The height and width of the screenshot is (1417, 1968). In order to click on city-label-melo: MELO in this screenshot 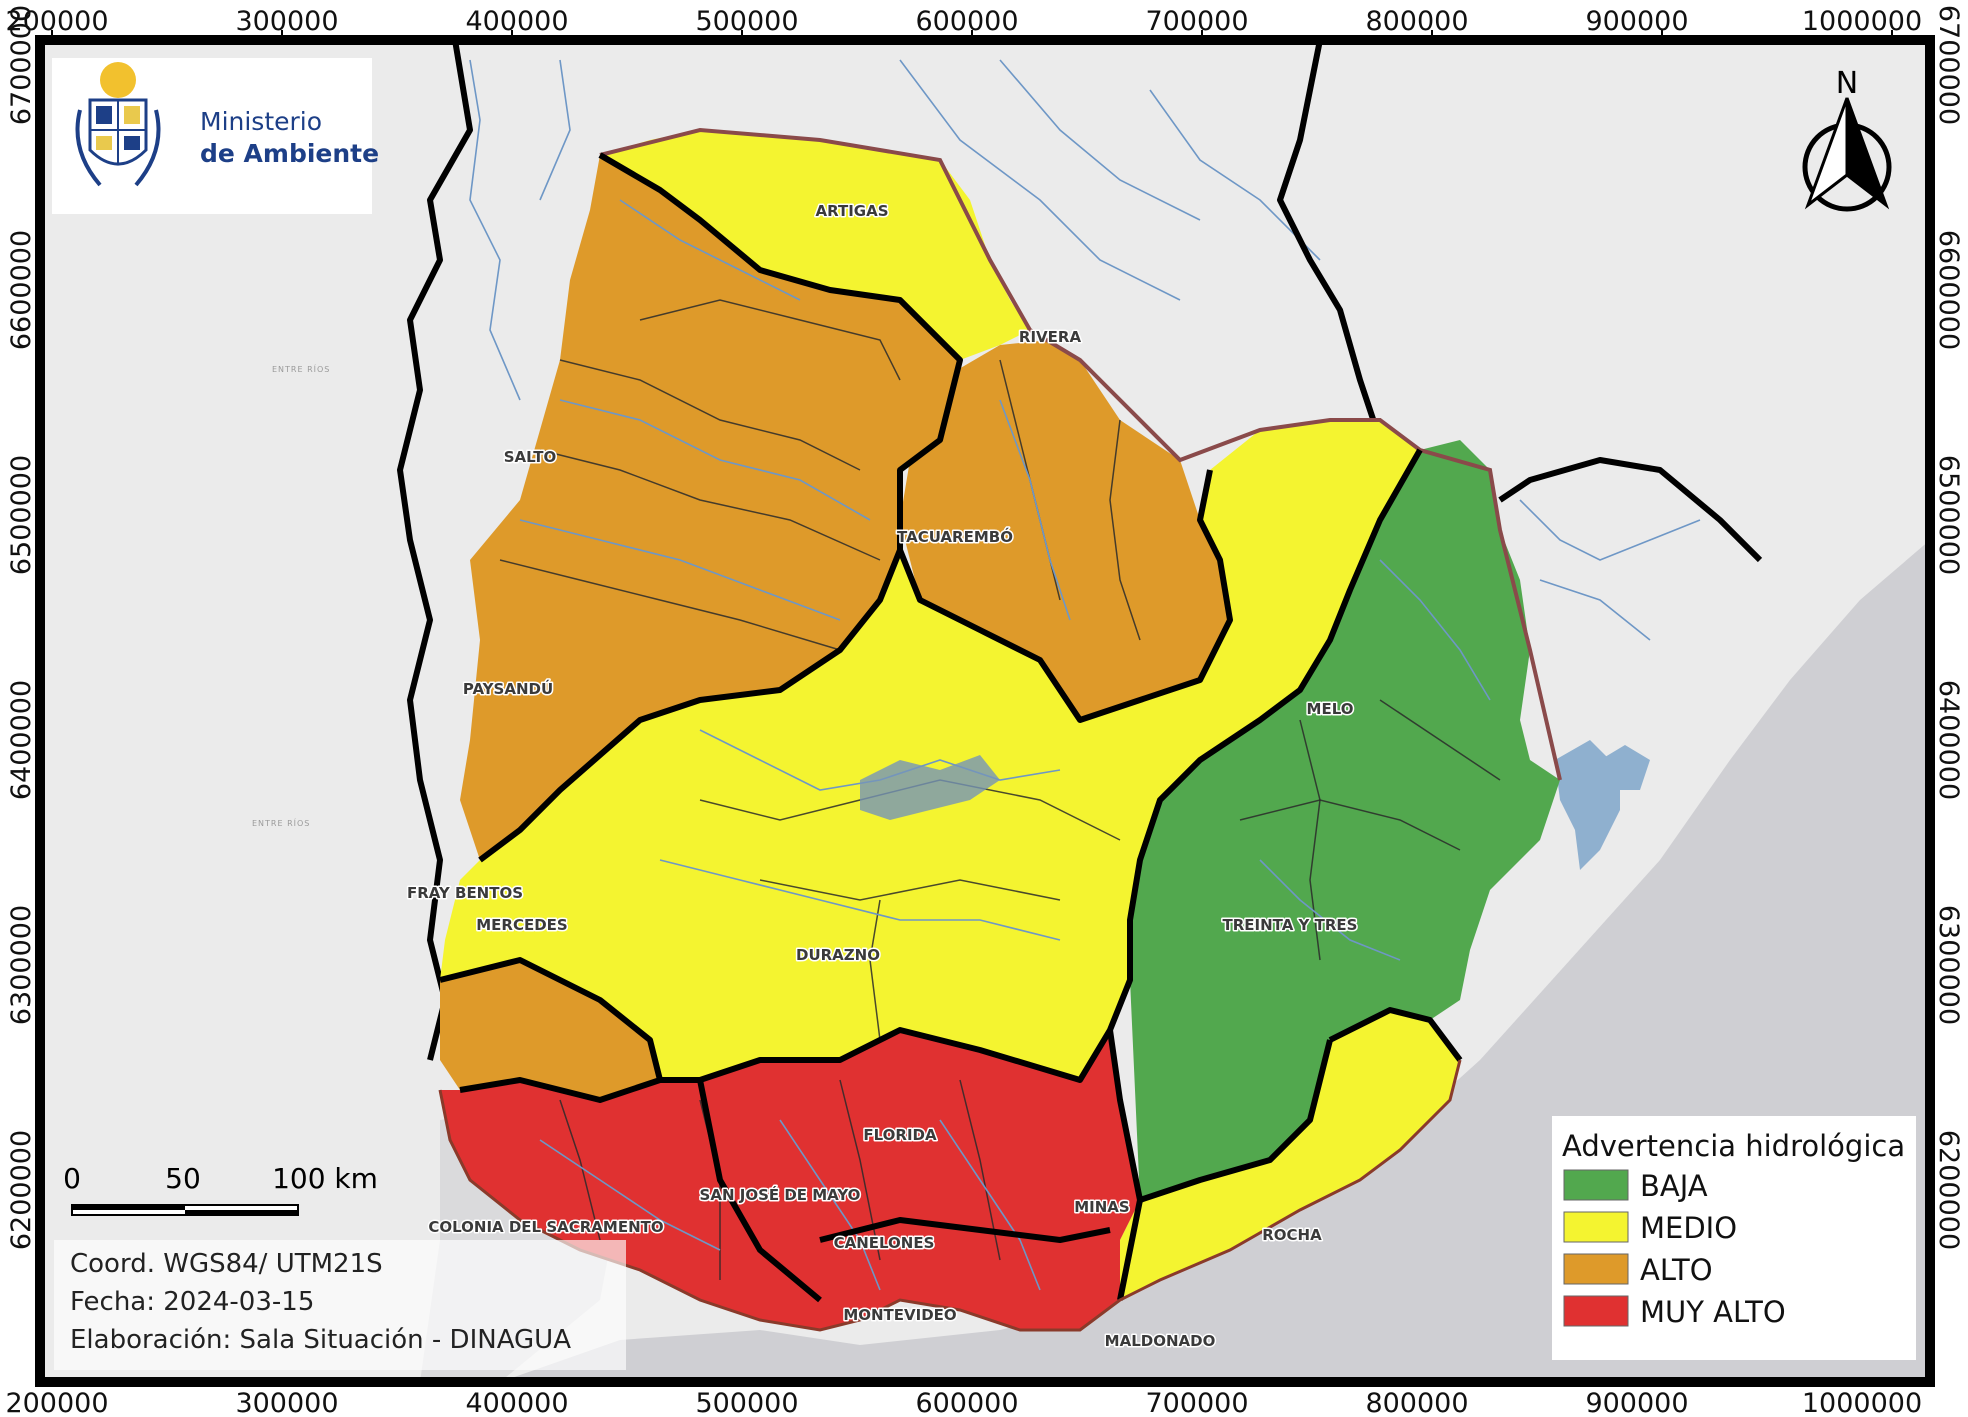, I will do `click(1330, 709)`.